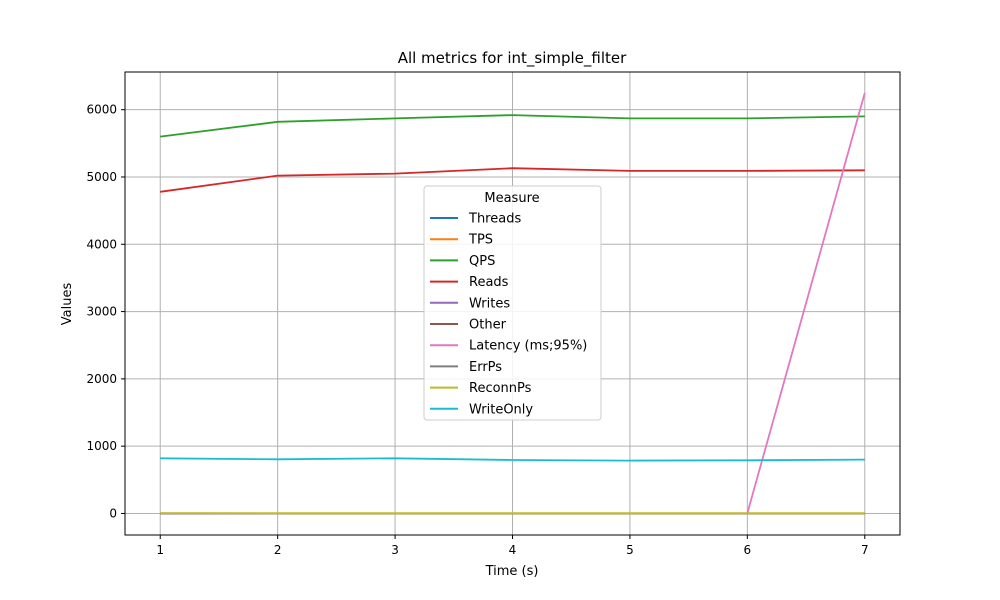  What do you see at coordinates (630, 550) in the screenshot?
I see `x-tick-label: 5` at bounding box center [630, 550].